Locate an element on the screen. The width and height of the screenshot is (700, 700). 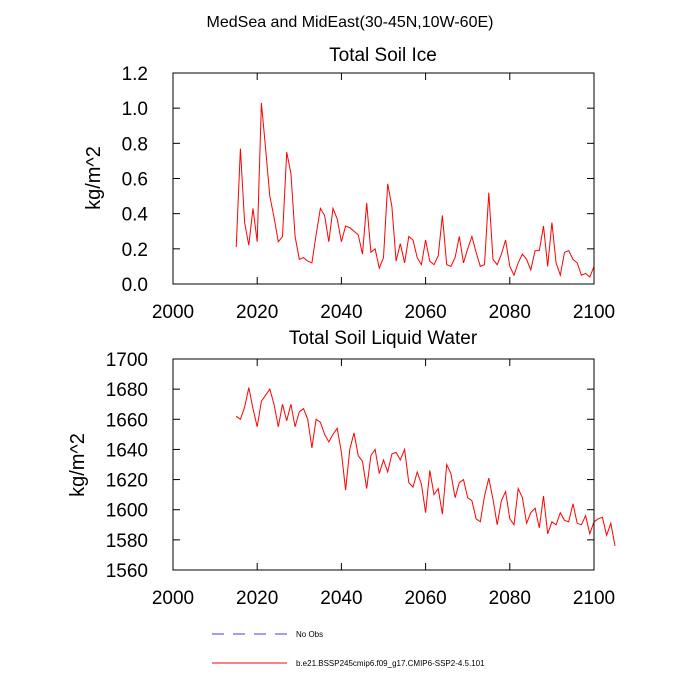
y-tick-label: 1.0 is located at coordinates (135, 109).